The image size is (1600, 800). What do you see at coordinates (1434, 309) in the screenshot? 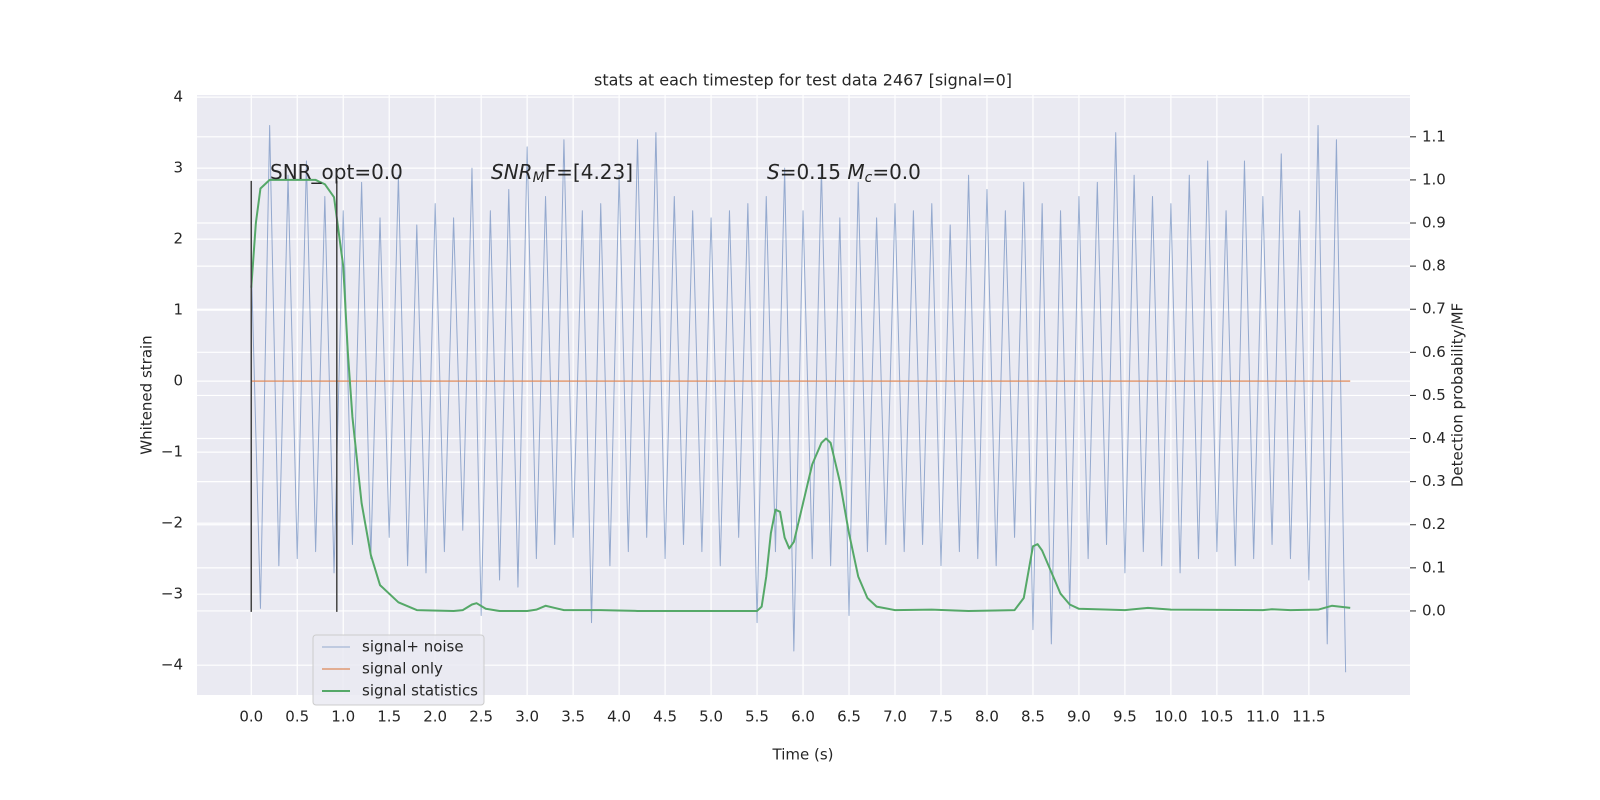
I see `y2-tick-label: 0.7` at bounding box center [1434, 309].